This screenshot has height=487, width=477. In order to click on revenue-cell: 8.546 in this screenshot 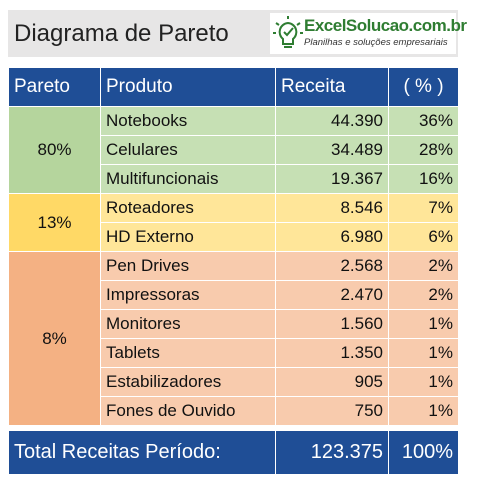, I will do `click(332, 208)`.